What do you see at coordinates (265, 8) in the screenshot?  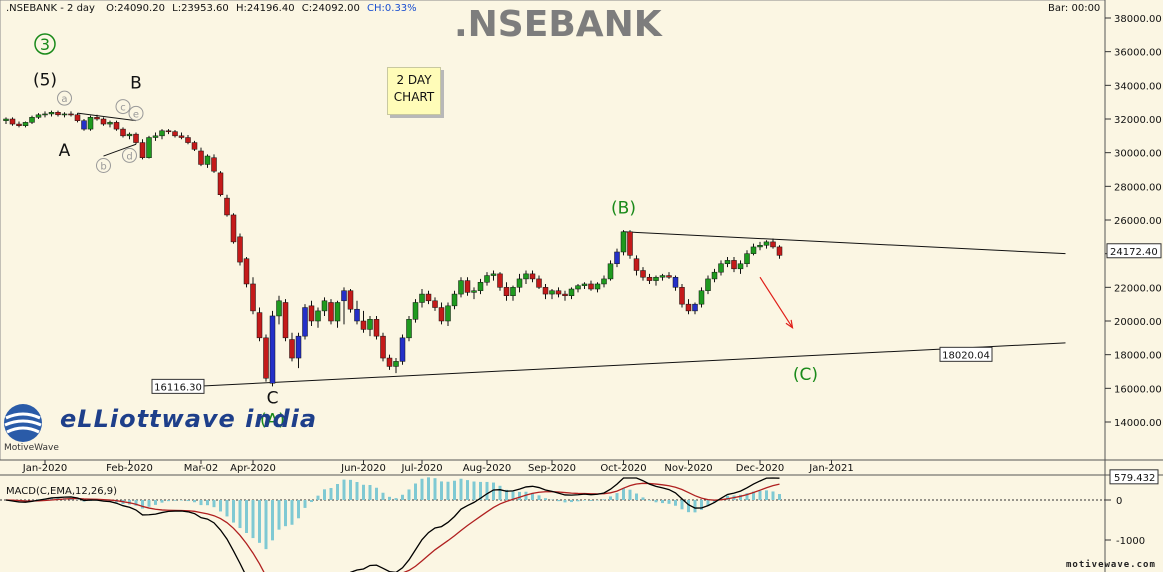 I see `high-value: H:24196.40` at bounding box center [265, 8].